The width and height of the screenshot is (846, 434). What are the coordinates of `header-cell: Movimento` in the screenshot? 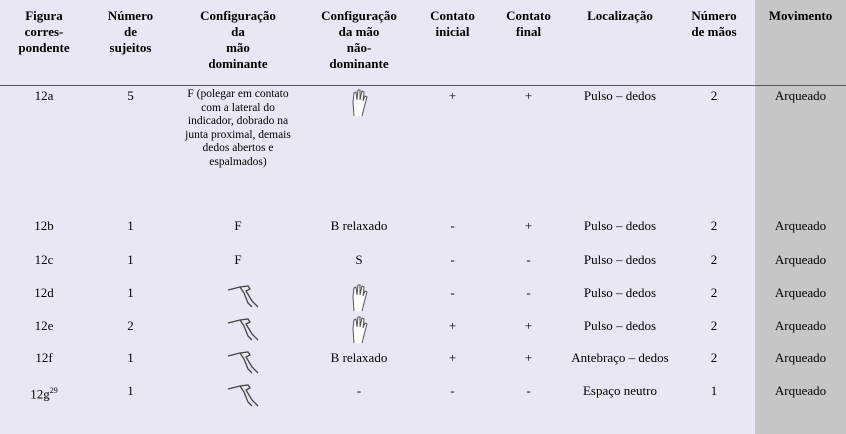 It's located at (800, 16).